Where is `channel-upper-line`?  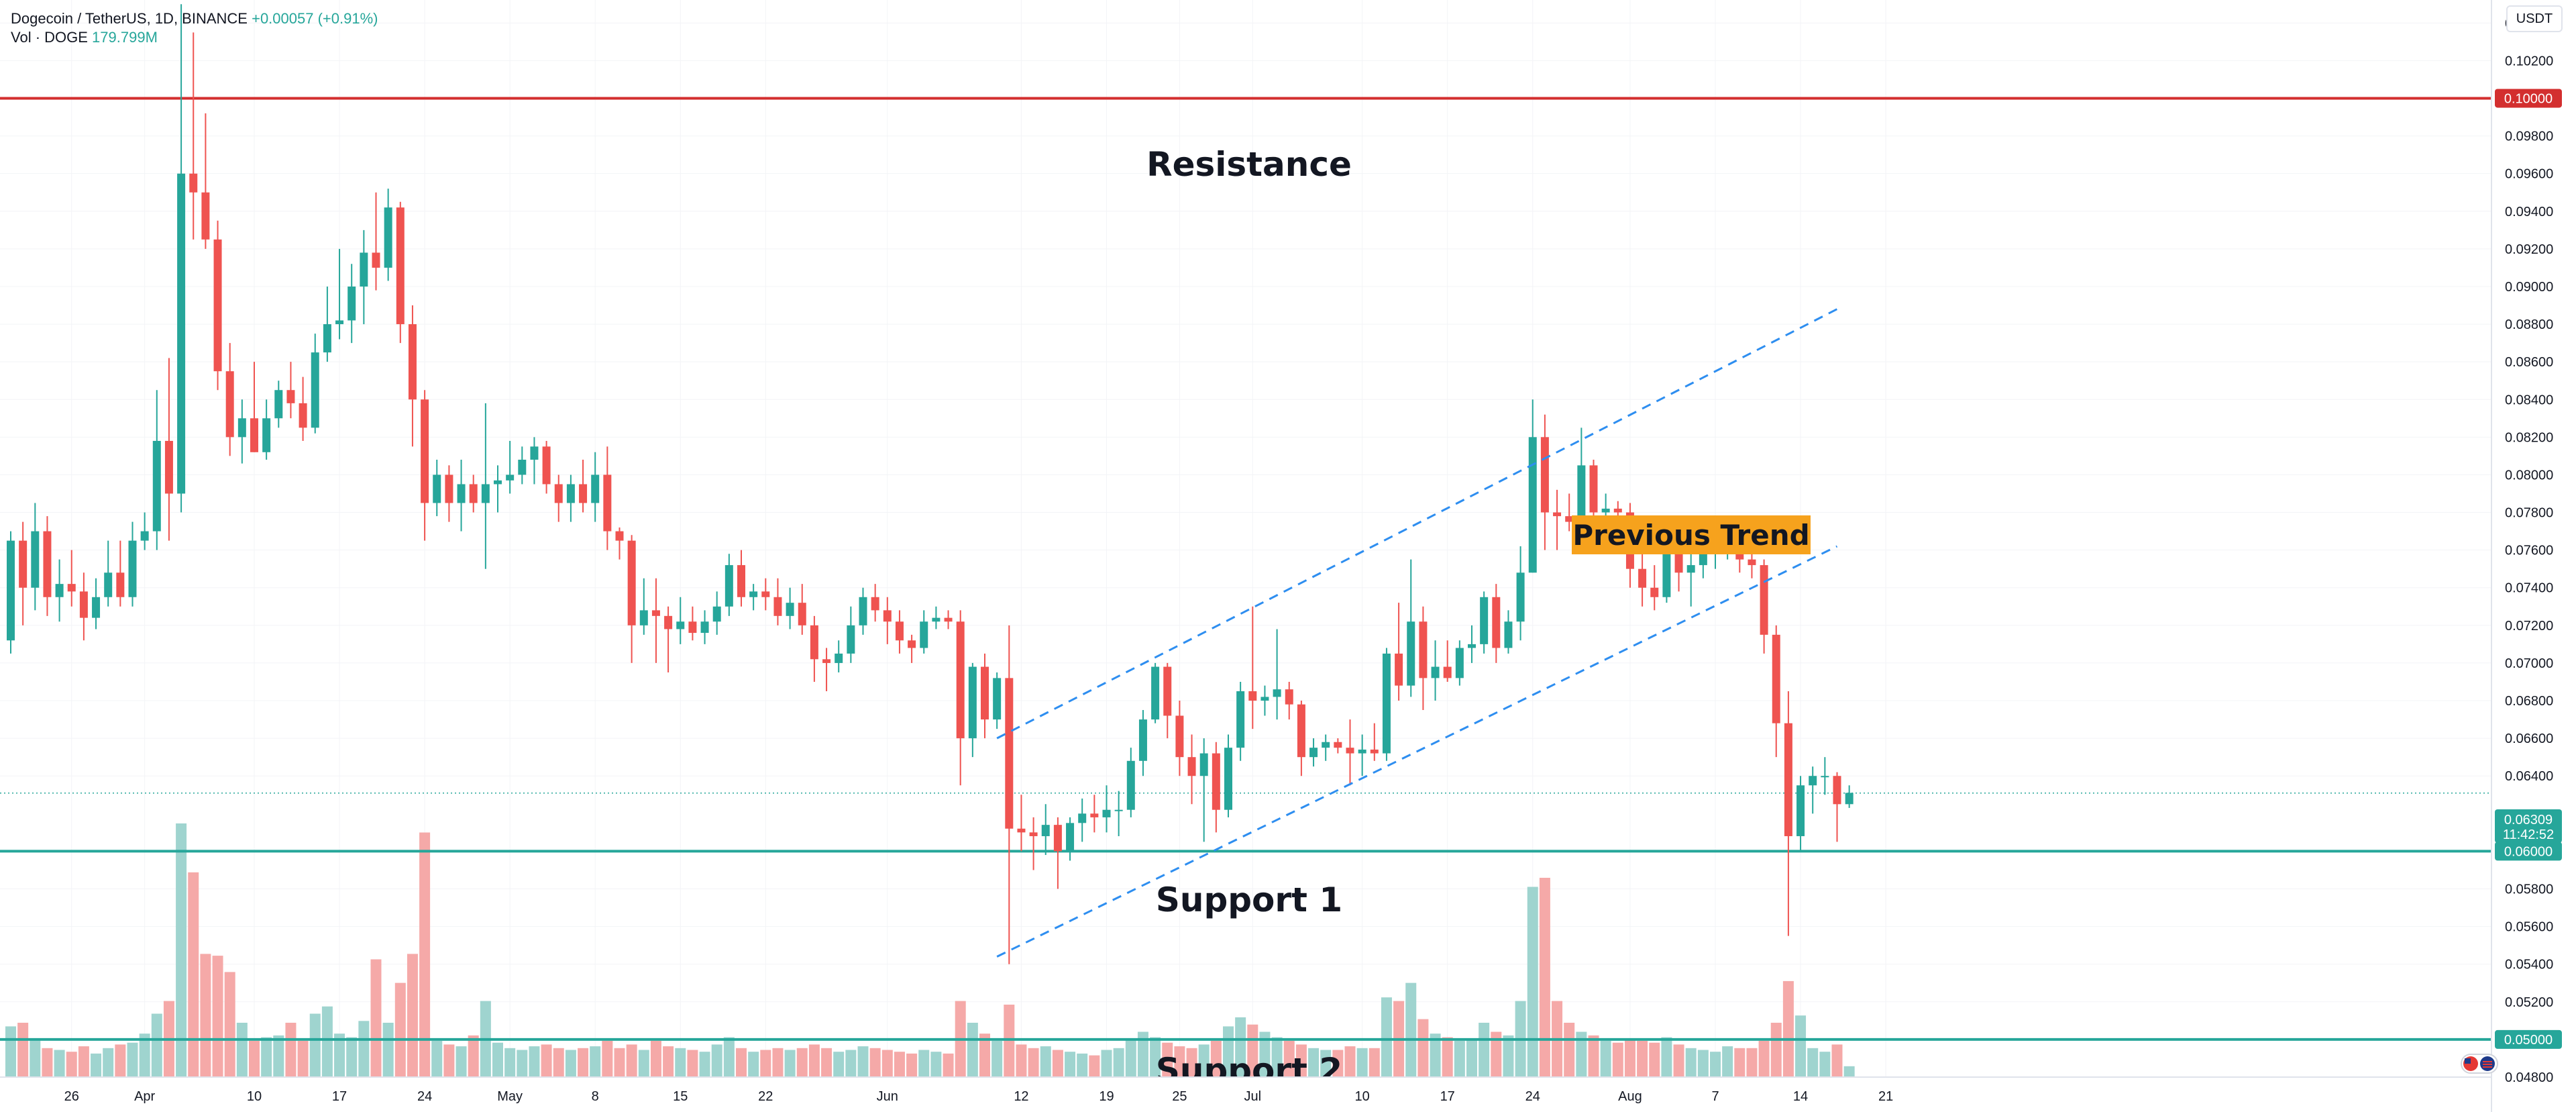 channel-upper-line is located at coordinates (1417, 524).